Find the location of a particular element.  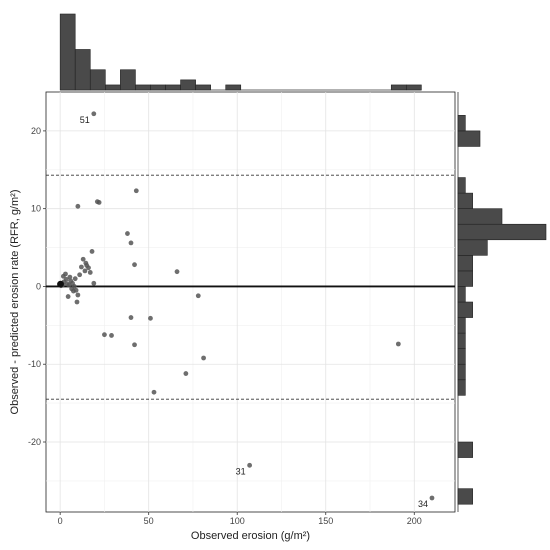

y-axis-ticks: -20 -10 0 10 20 is located at coordinates (37, 286).